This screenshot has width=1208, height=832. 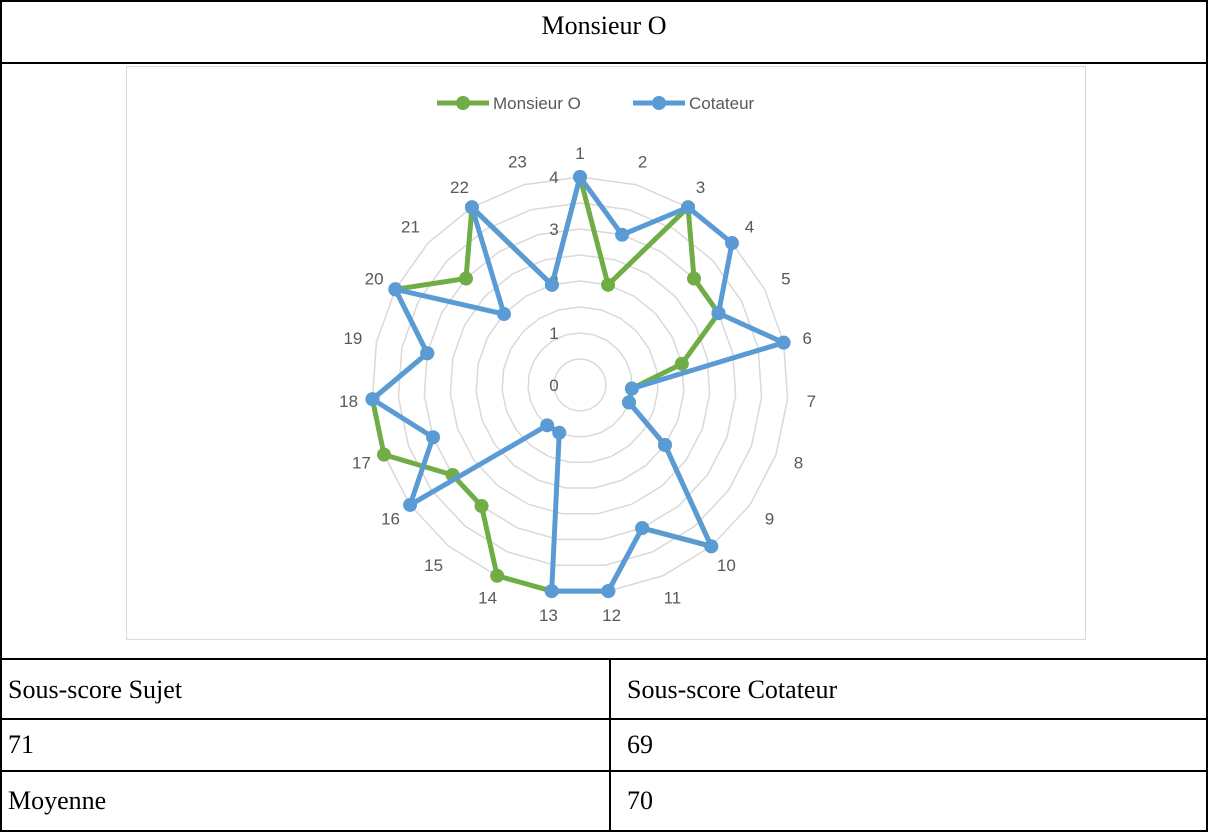 What do you see at coordinates (487, 598) in the screenshot?
I see `category-label: 14` at bounding box center [487, 598].